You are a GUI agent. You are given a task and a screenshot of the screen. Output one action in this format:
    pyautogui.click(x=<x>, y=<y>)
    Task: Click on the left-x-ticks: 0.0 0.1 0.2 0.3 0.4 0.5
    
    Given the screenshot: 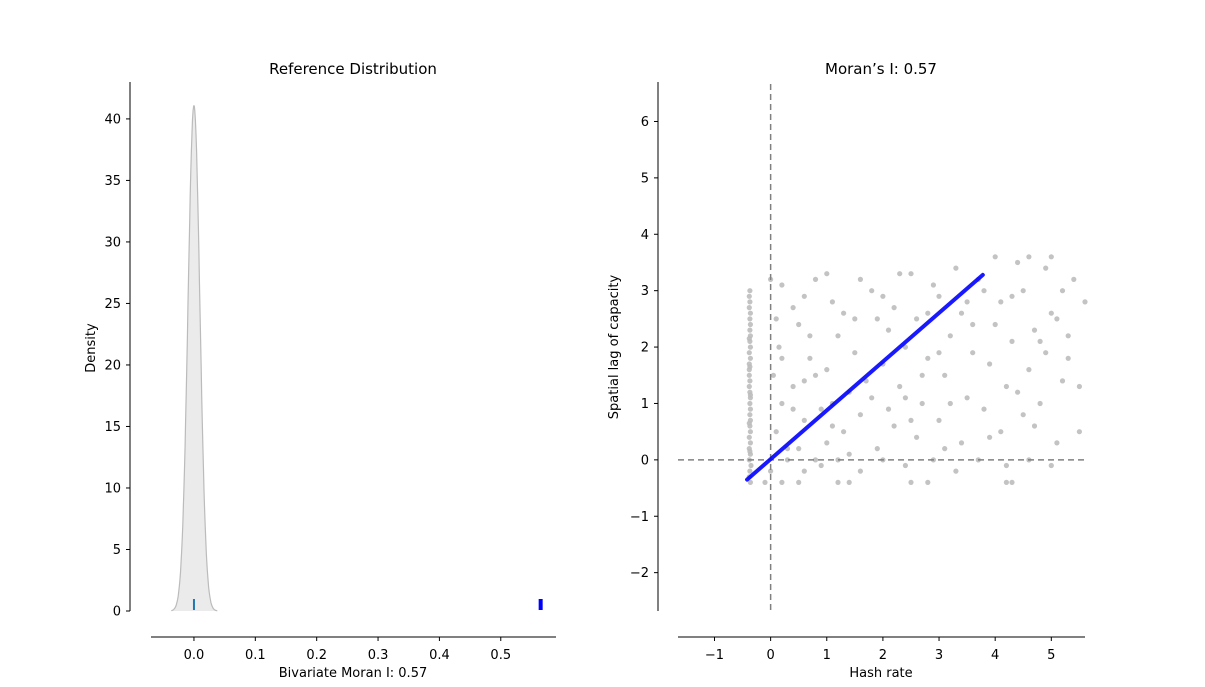 What is the action you would take?
    pyautogui.click(x=347, y=650)
    